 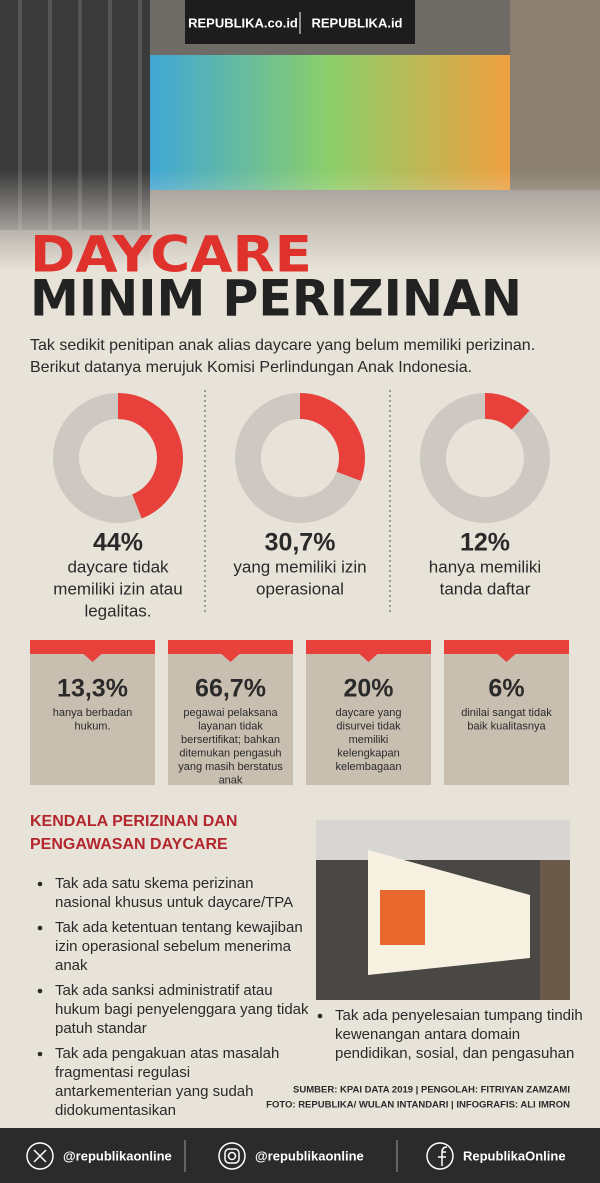 I want to click on box-desc: layanan tidak, so click(x=230, y=726).